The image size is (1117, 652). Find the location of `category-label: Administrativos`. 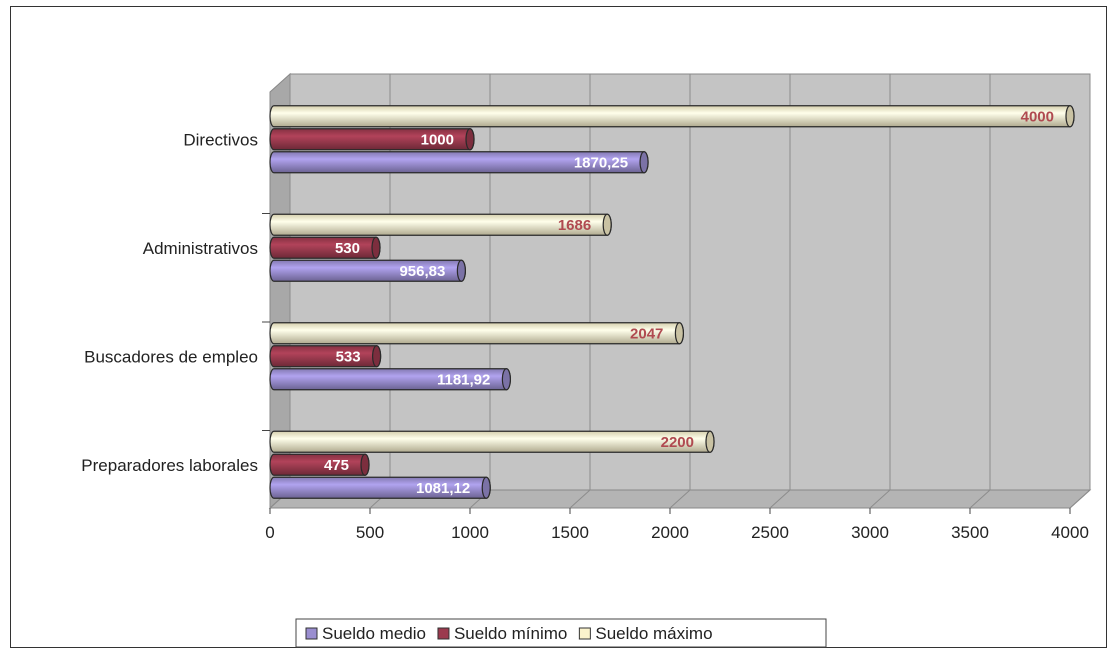

category-label: Administrativos is located at coordinates (200, 248).